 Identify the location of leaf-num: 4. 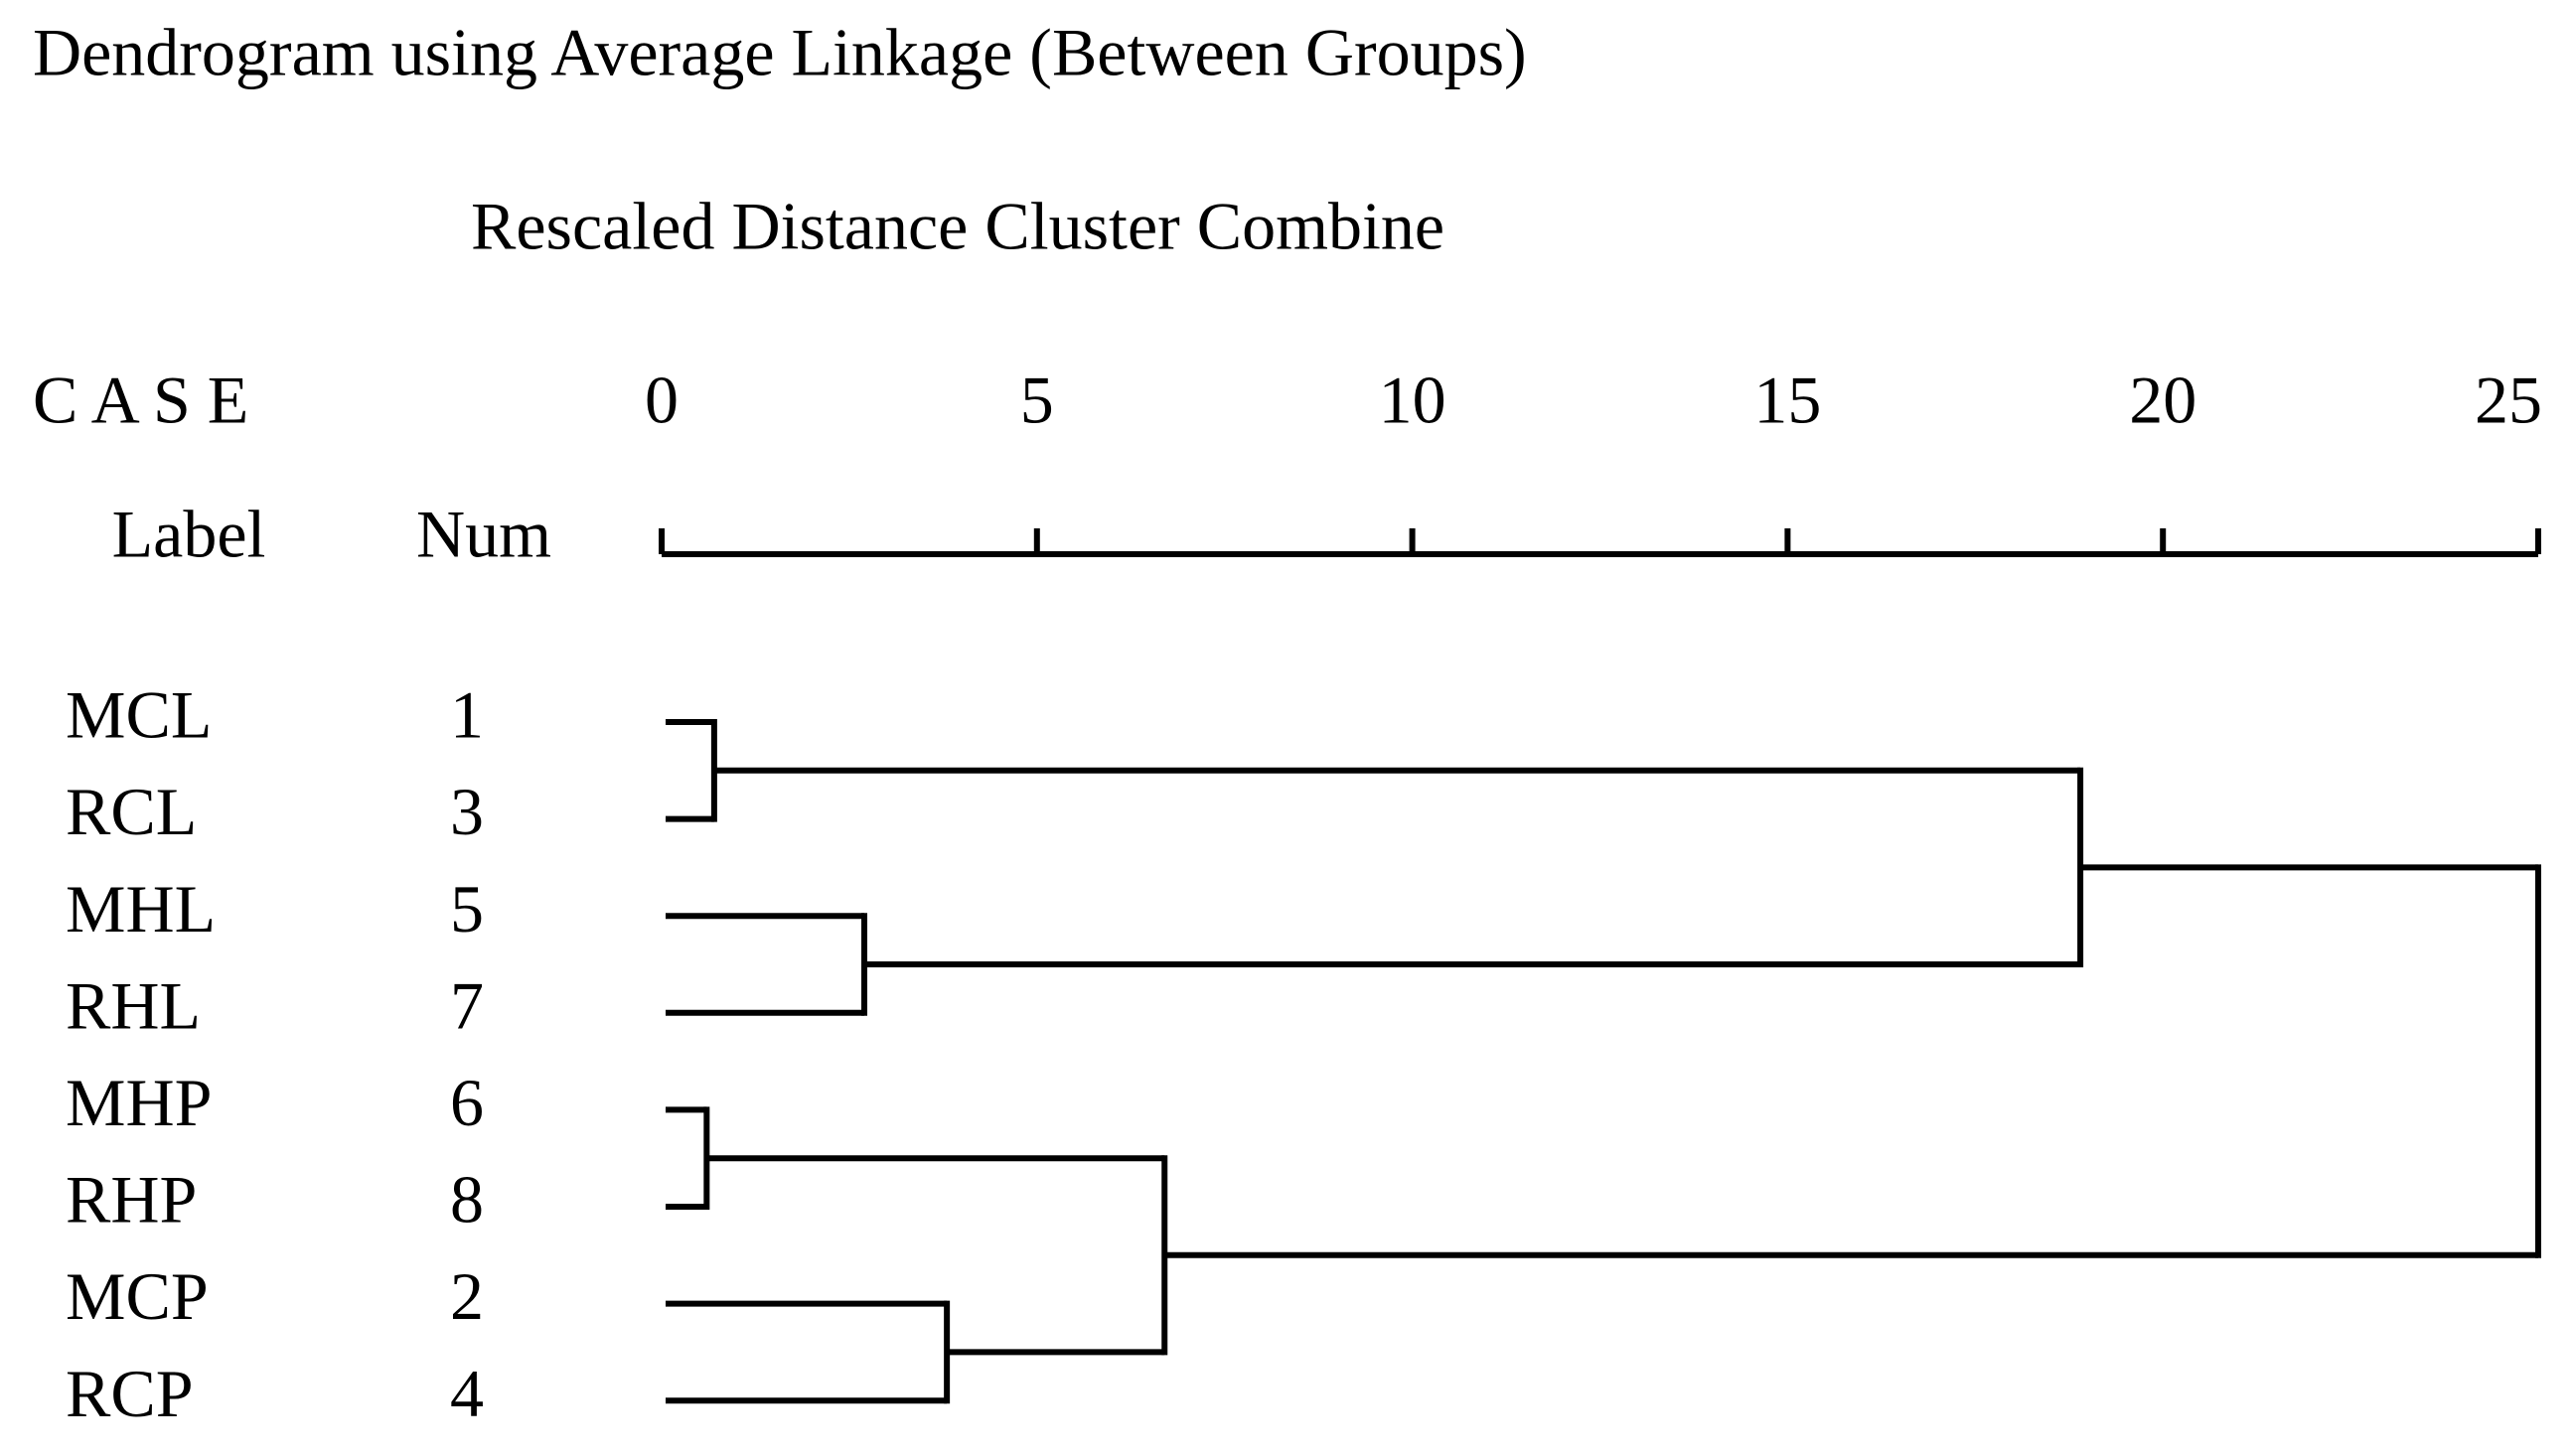
(467, 1393).